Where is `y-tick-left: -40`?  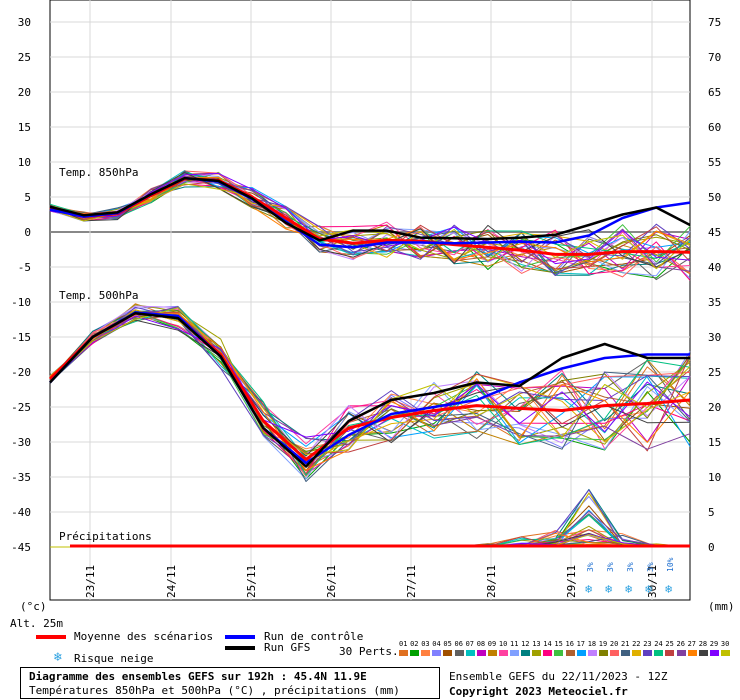 y-tick-left: -40 is located at coordinates (21, 512).